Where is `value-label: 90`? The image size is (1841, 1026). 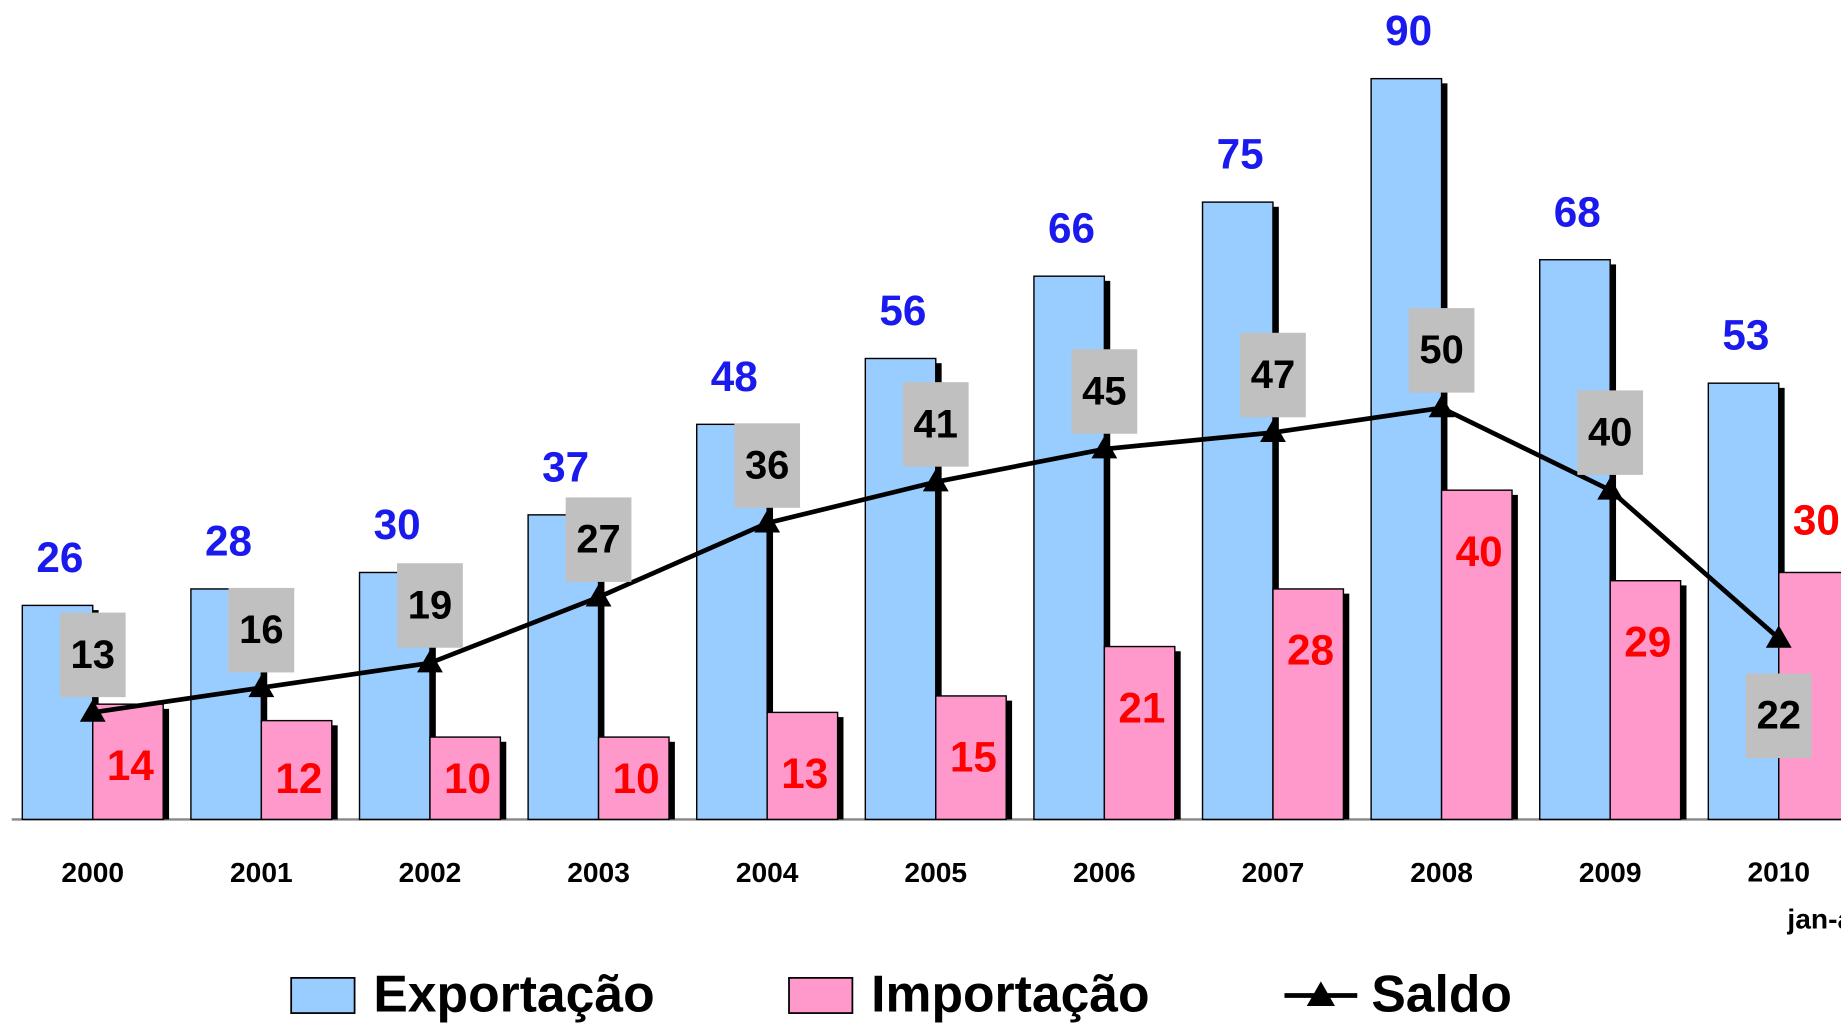 value-label: 90 is located at coordinates (1408, 30).